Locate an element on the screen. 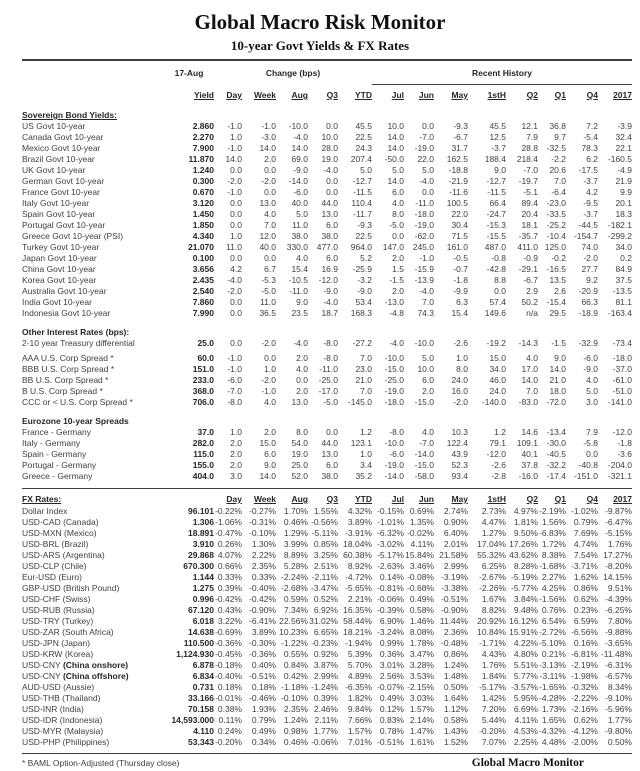 The image size is (640, 771). cell: 38.0 is located at coordinates (329, 236).